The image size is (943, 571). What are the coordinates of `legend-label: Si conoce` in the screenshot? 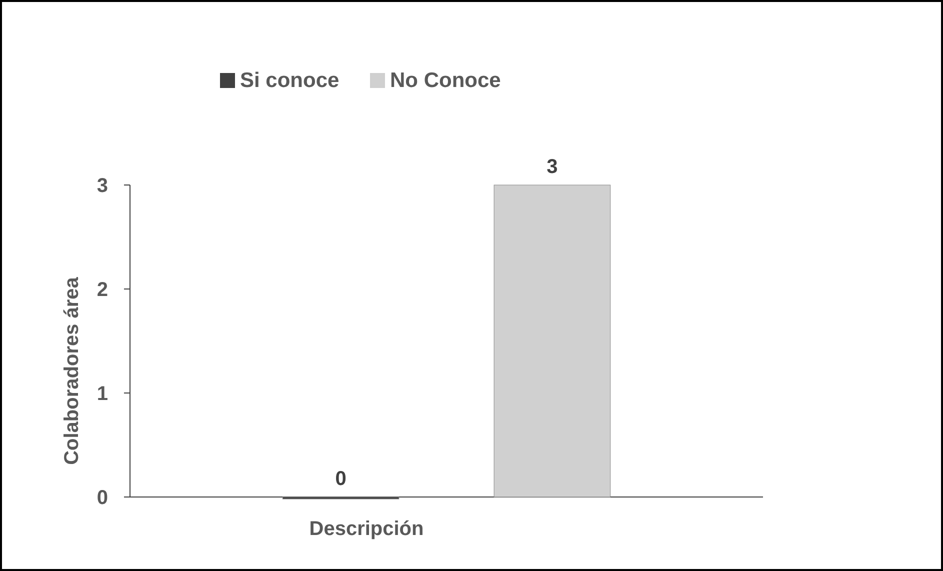 It's located at (290, 80).